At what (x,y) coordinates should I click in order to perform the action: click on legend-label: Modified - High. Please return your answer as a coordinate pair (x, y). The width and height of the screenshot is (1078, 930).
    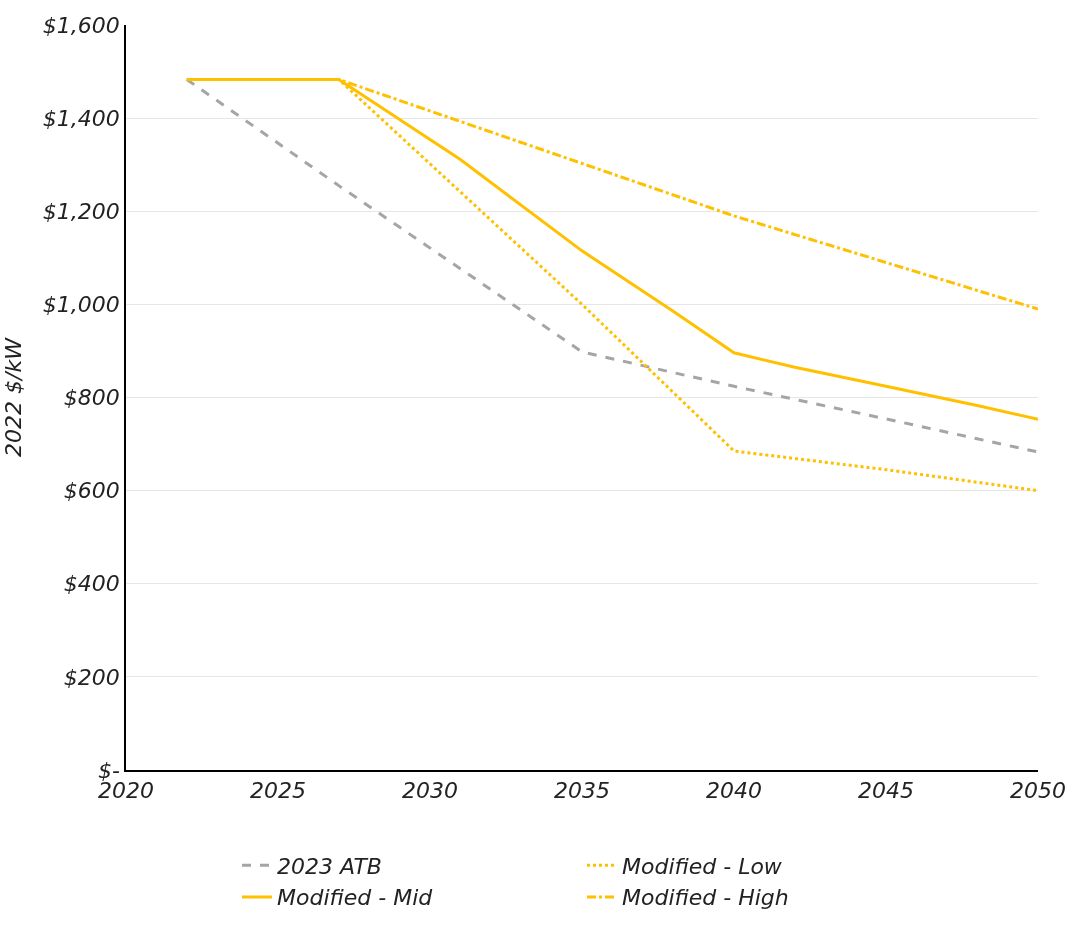
    Looking at the image, I should click on (705, 898).